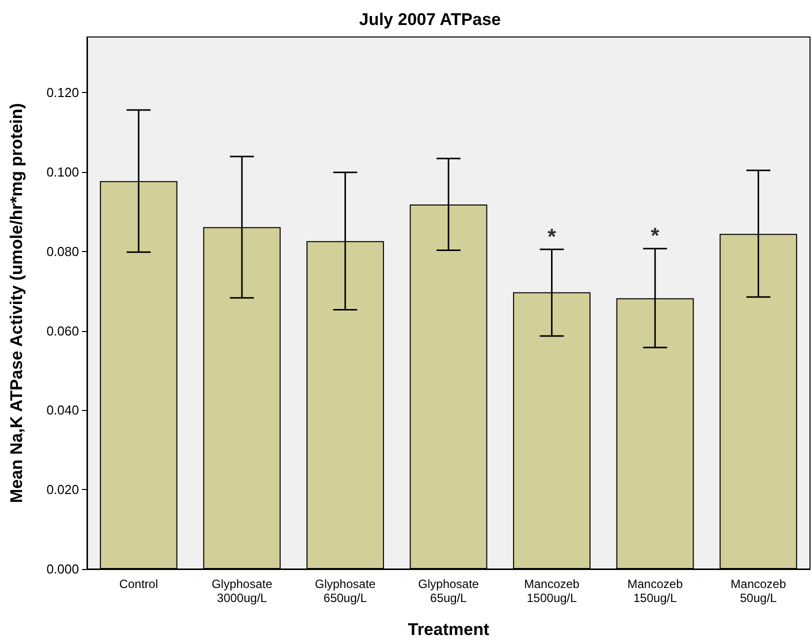 This screenshot has height=643, width=812. I want to click on y-tick-label: 0.000, so click(62, 569).